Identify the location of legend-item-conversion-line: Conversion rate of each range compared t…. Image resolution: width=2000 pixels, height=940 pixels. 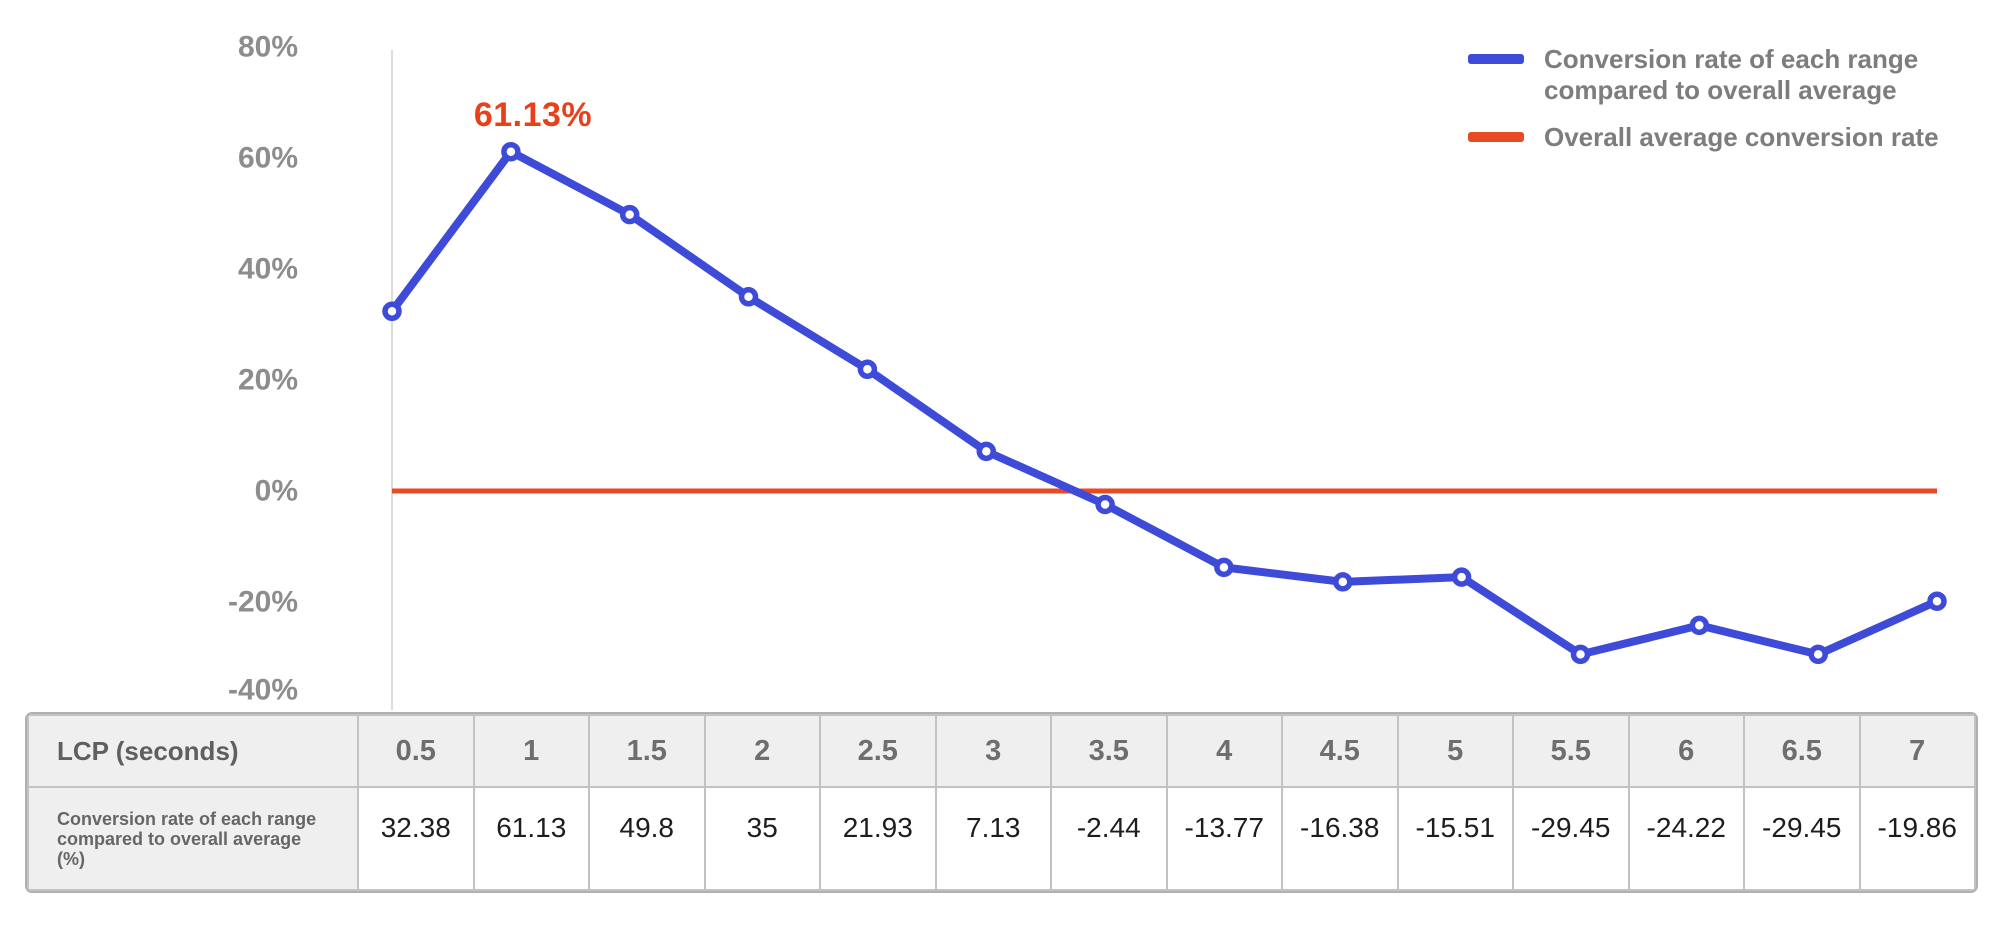
(1731, 75).